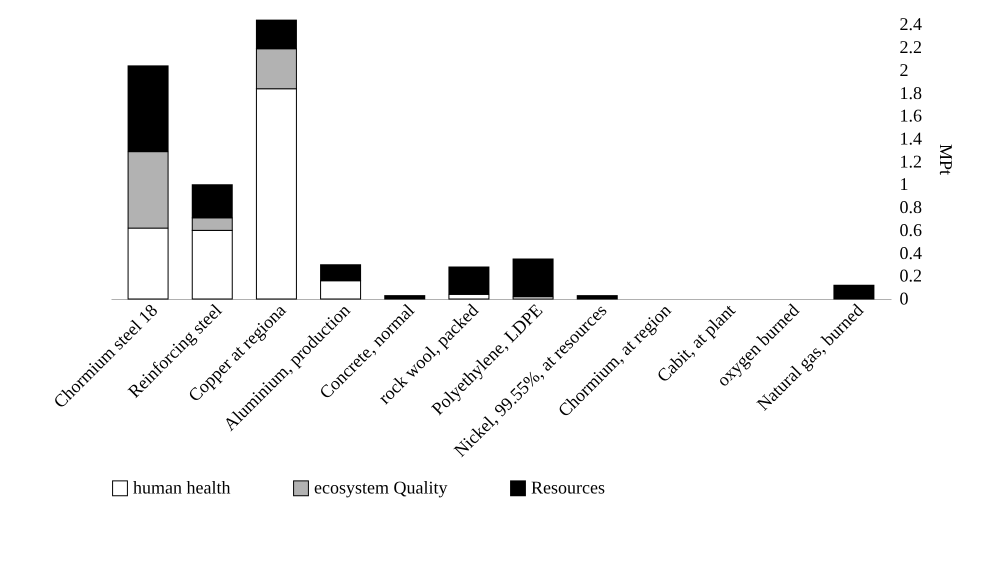 This screenshot has width=982, height=587. What do you see at coordinates (904, 70) in the screenshot?
I see `y-tick-label: 2` at bounding box center [904, 70].